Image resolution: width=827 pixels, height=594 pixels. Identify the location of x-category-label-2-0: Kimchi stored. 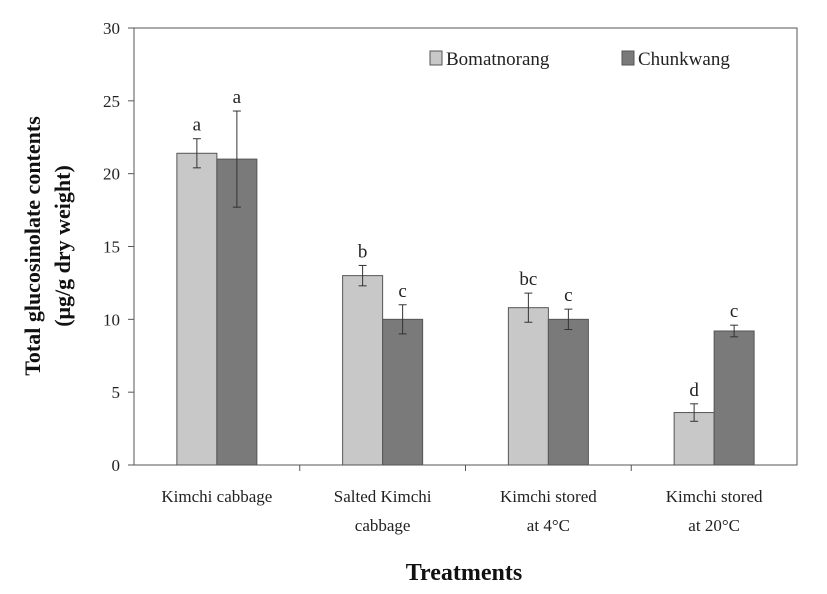
(548, 496).